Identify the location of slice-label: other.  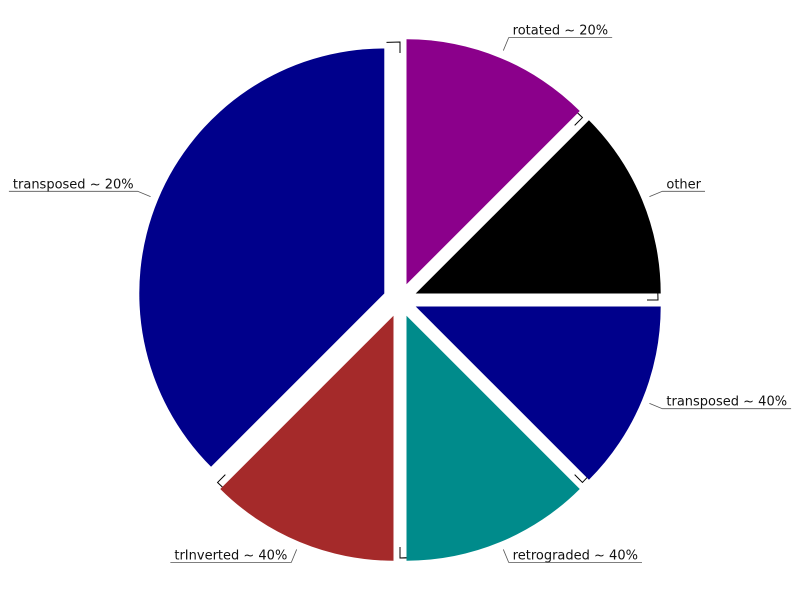
(683, 184).